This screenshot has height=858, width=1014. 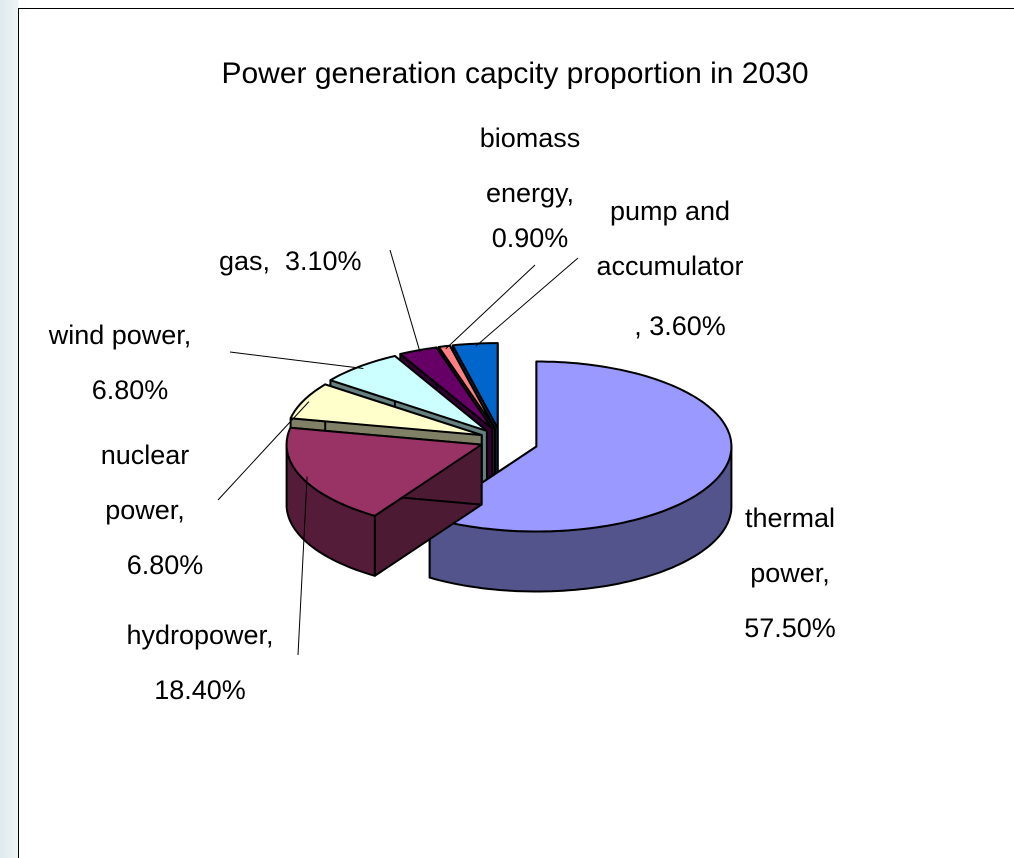 I want to click on pie, so click(x=509, y=467).